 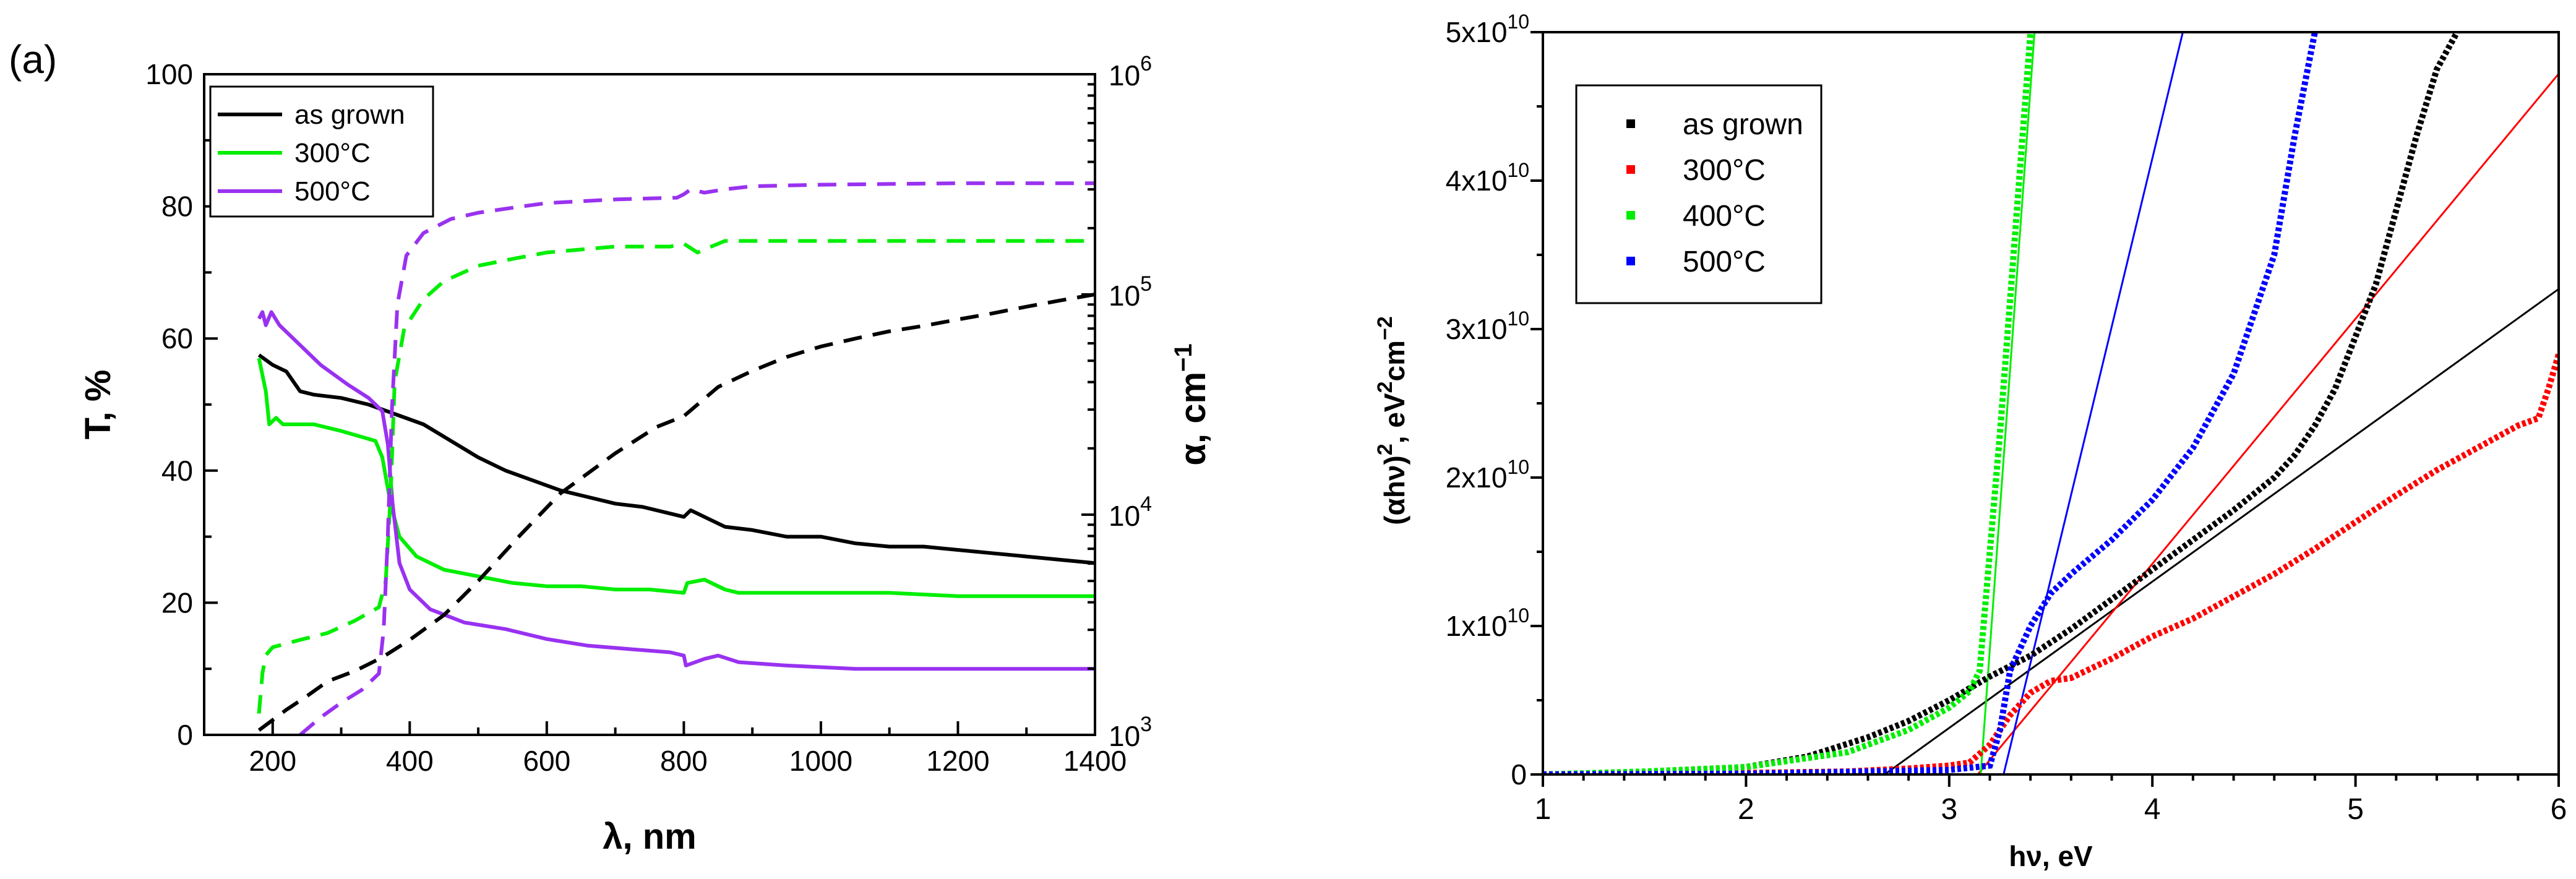 I want to click on right-y-tick-label: 5x10¹⁰, so click(x=1488, y=29).